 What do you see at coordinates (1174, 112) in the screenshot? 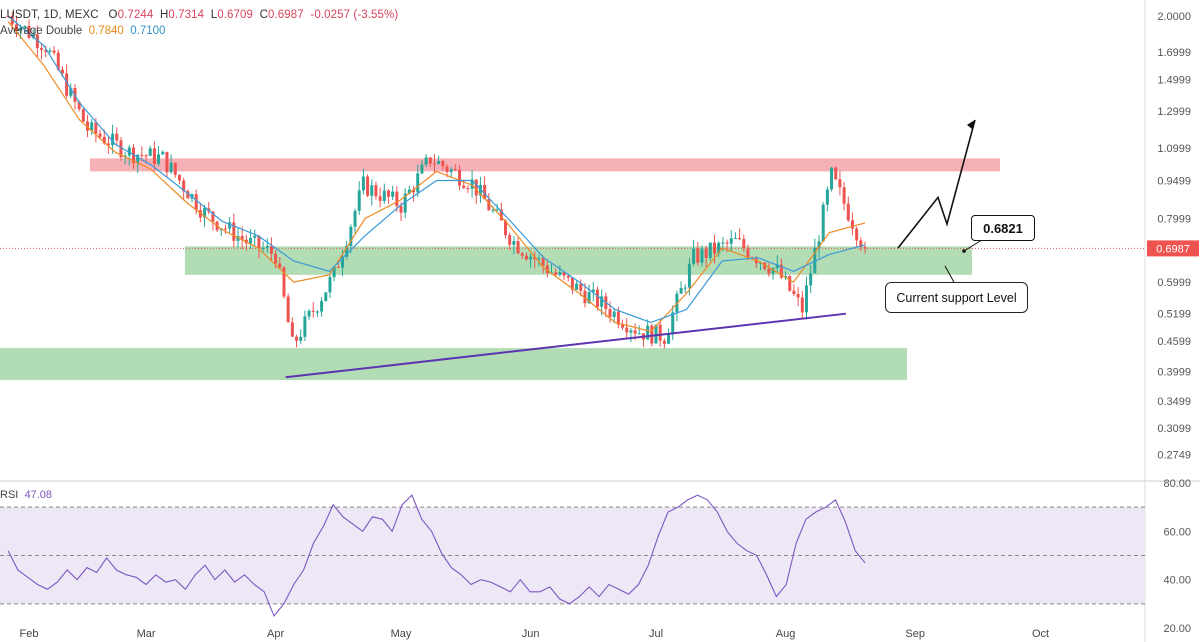
I see `y-tick-label: 1.2999` at bounding box center [1174, 112].